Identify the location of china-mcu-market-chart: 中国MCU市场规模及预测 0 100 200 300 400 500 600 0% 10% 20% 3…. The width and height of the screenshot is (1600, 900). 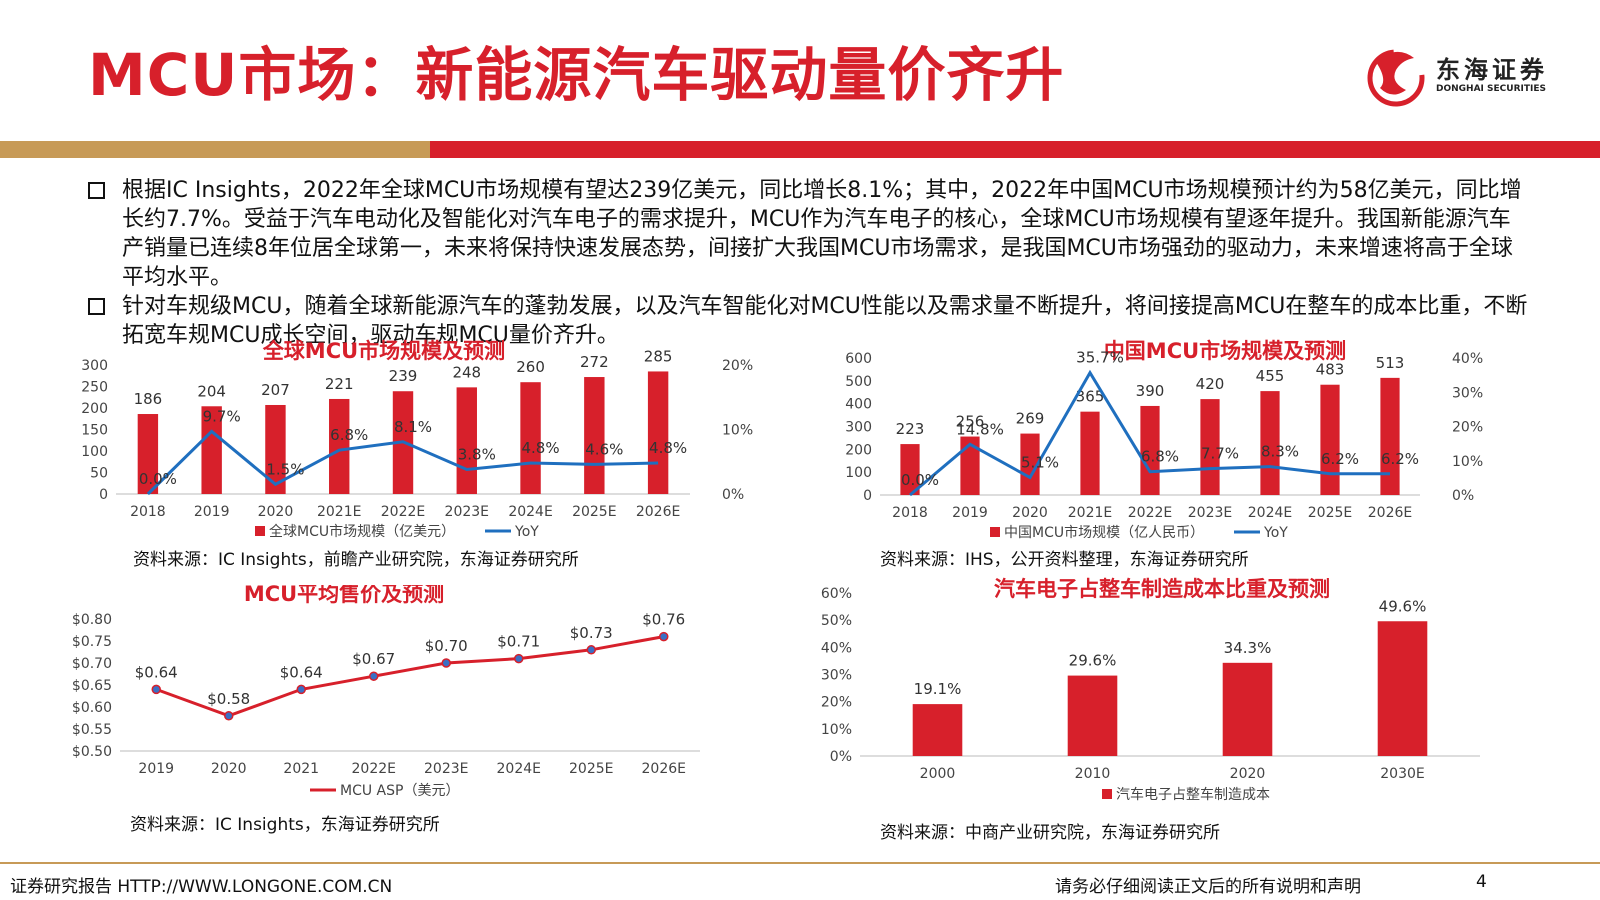
(1164, 440).